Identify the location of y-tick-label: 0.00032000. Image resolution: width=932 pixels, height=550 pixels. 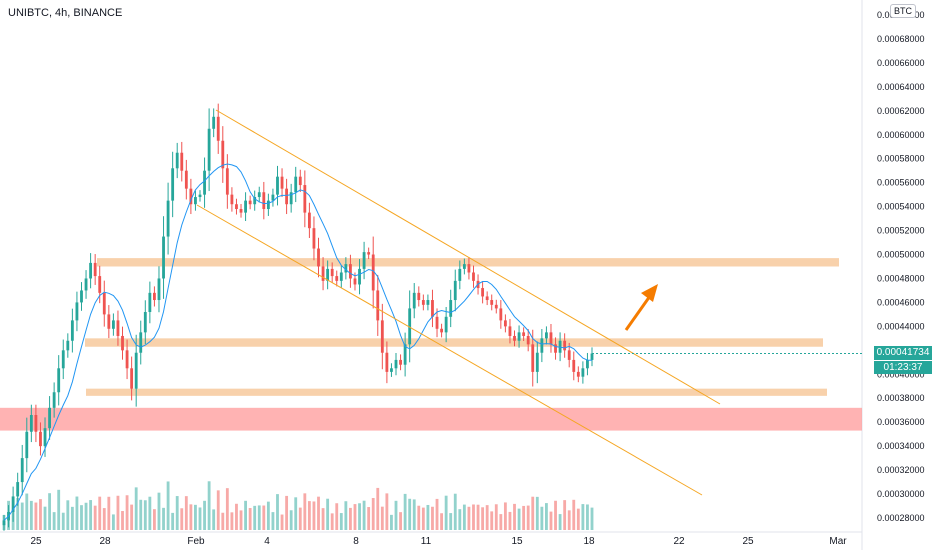
(901, 470).